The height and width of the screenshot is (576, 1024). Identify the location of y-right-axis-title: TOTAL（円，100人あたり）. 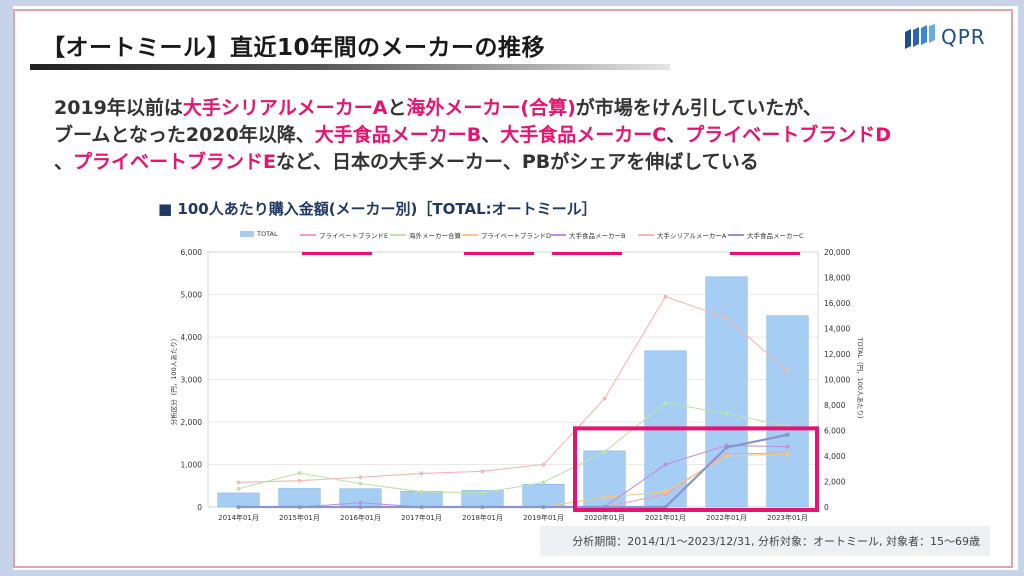
(860, 379).